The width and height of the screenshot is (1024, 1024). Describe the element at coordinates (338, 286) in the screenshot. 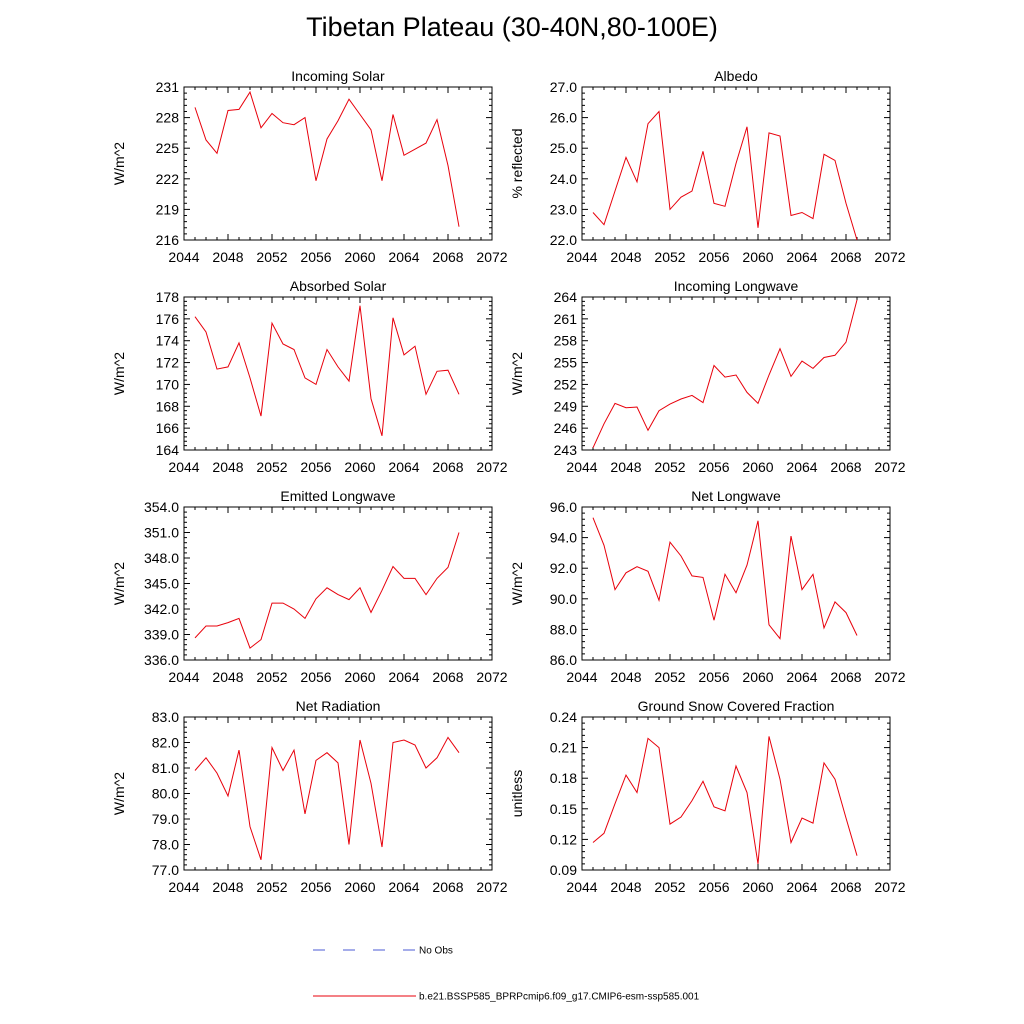

I see `panel-title: Absorbed Solar` at that location.